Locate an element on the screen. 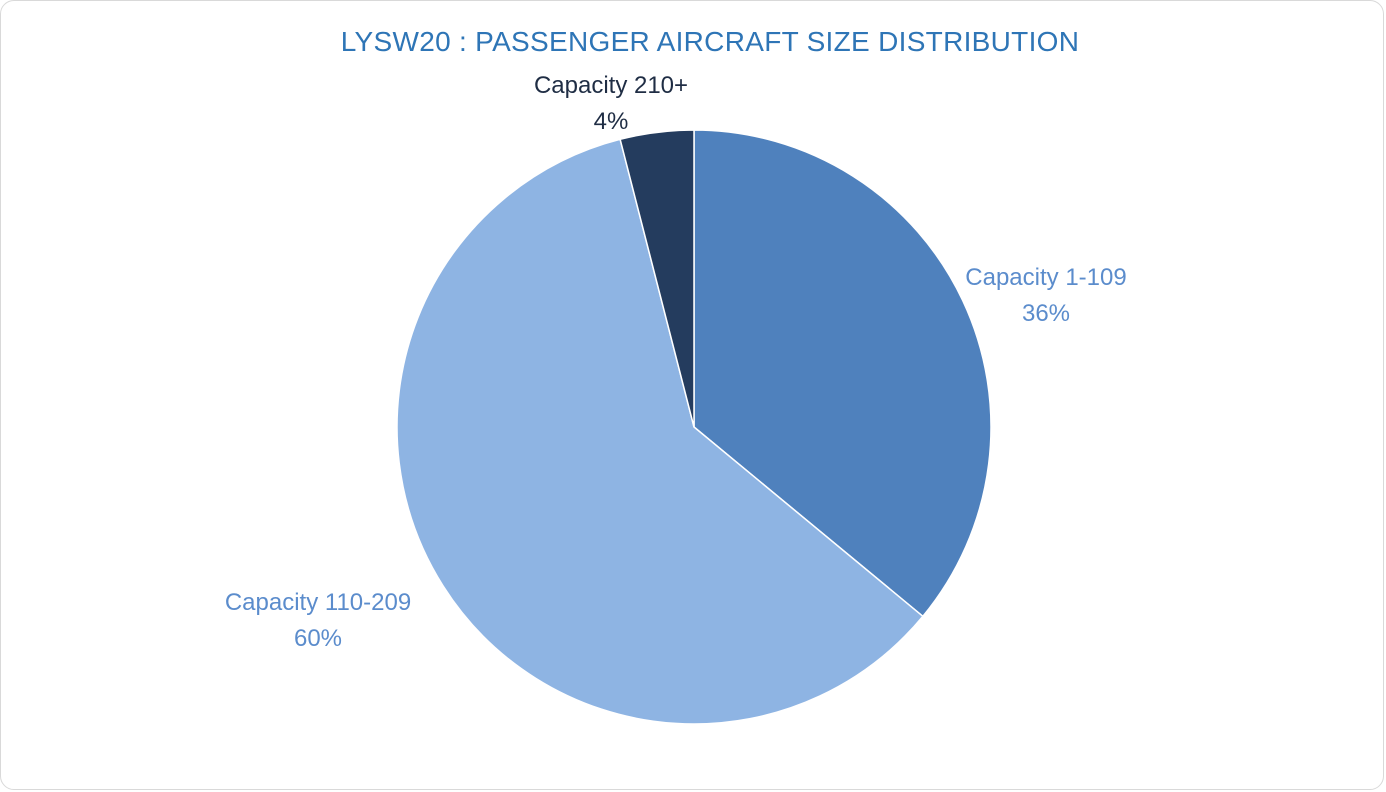  slice-value-label-1: 36% is located at coordinates (1046, 313).